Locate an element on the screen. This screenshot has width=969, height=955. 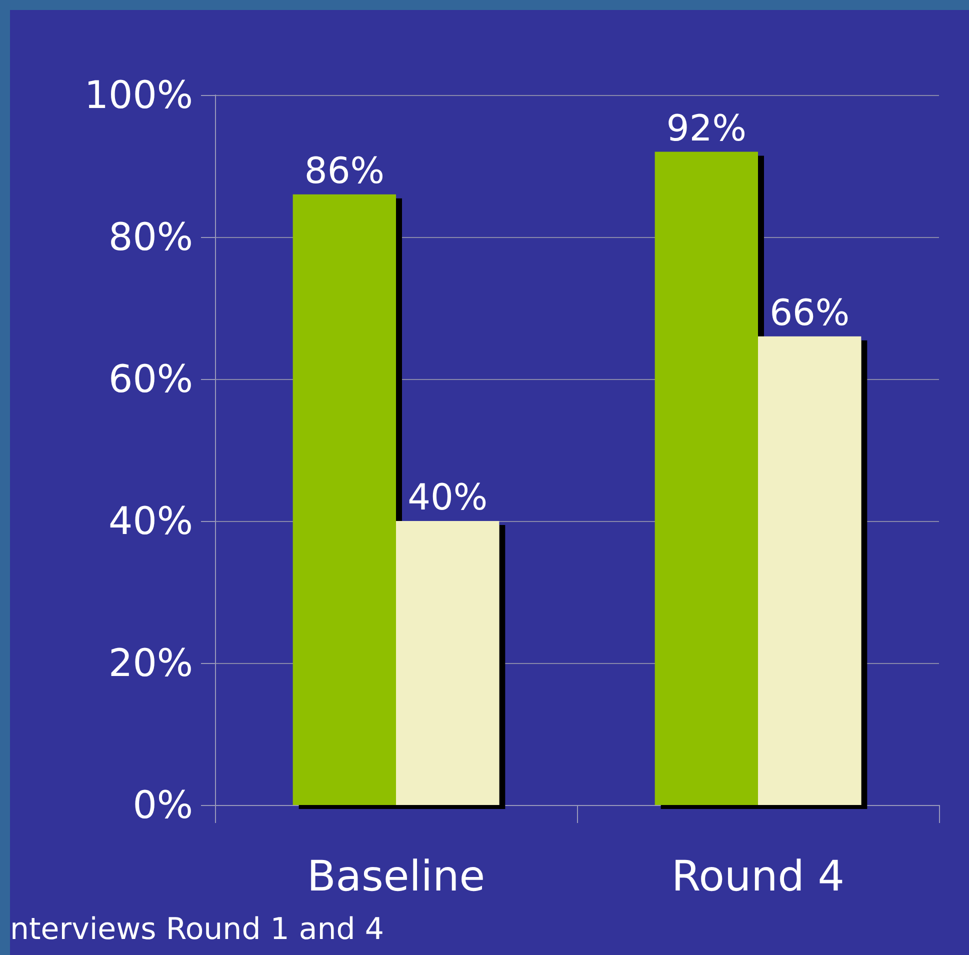
y-tick-label: 40% is located at coordinates (150, 521).